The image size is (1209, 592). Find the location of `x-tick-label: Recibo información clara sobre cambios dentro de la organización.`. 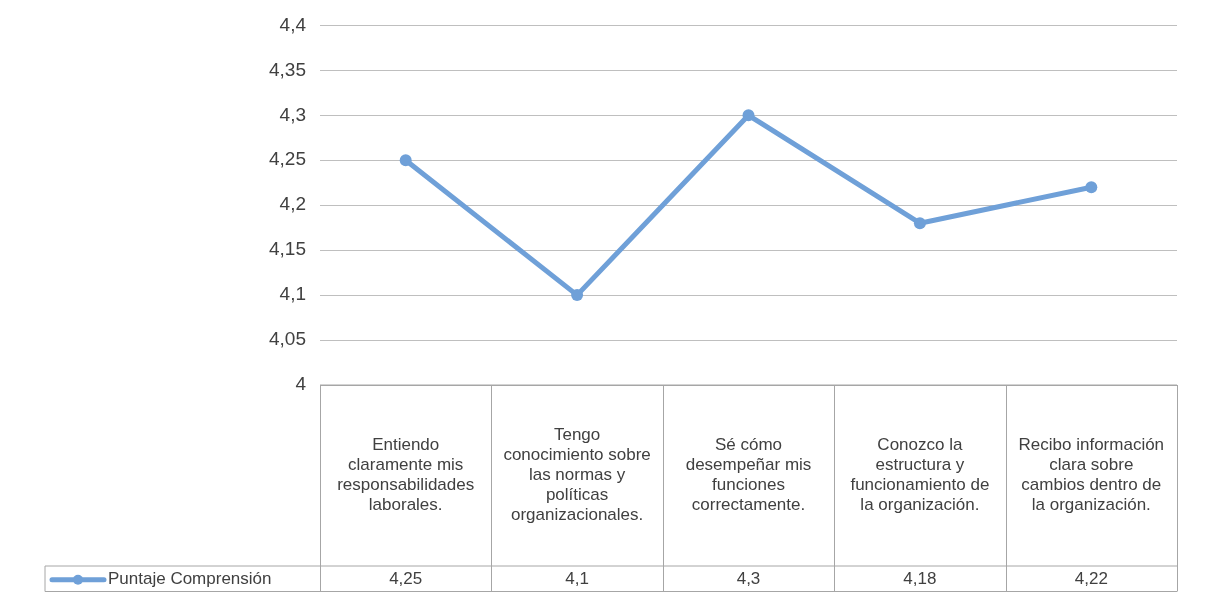

x-tick-label: Recibo información clara sobre cambios dentro de la organización. is located at coordinates (1091, 475).